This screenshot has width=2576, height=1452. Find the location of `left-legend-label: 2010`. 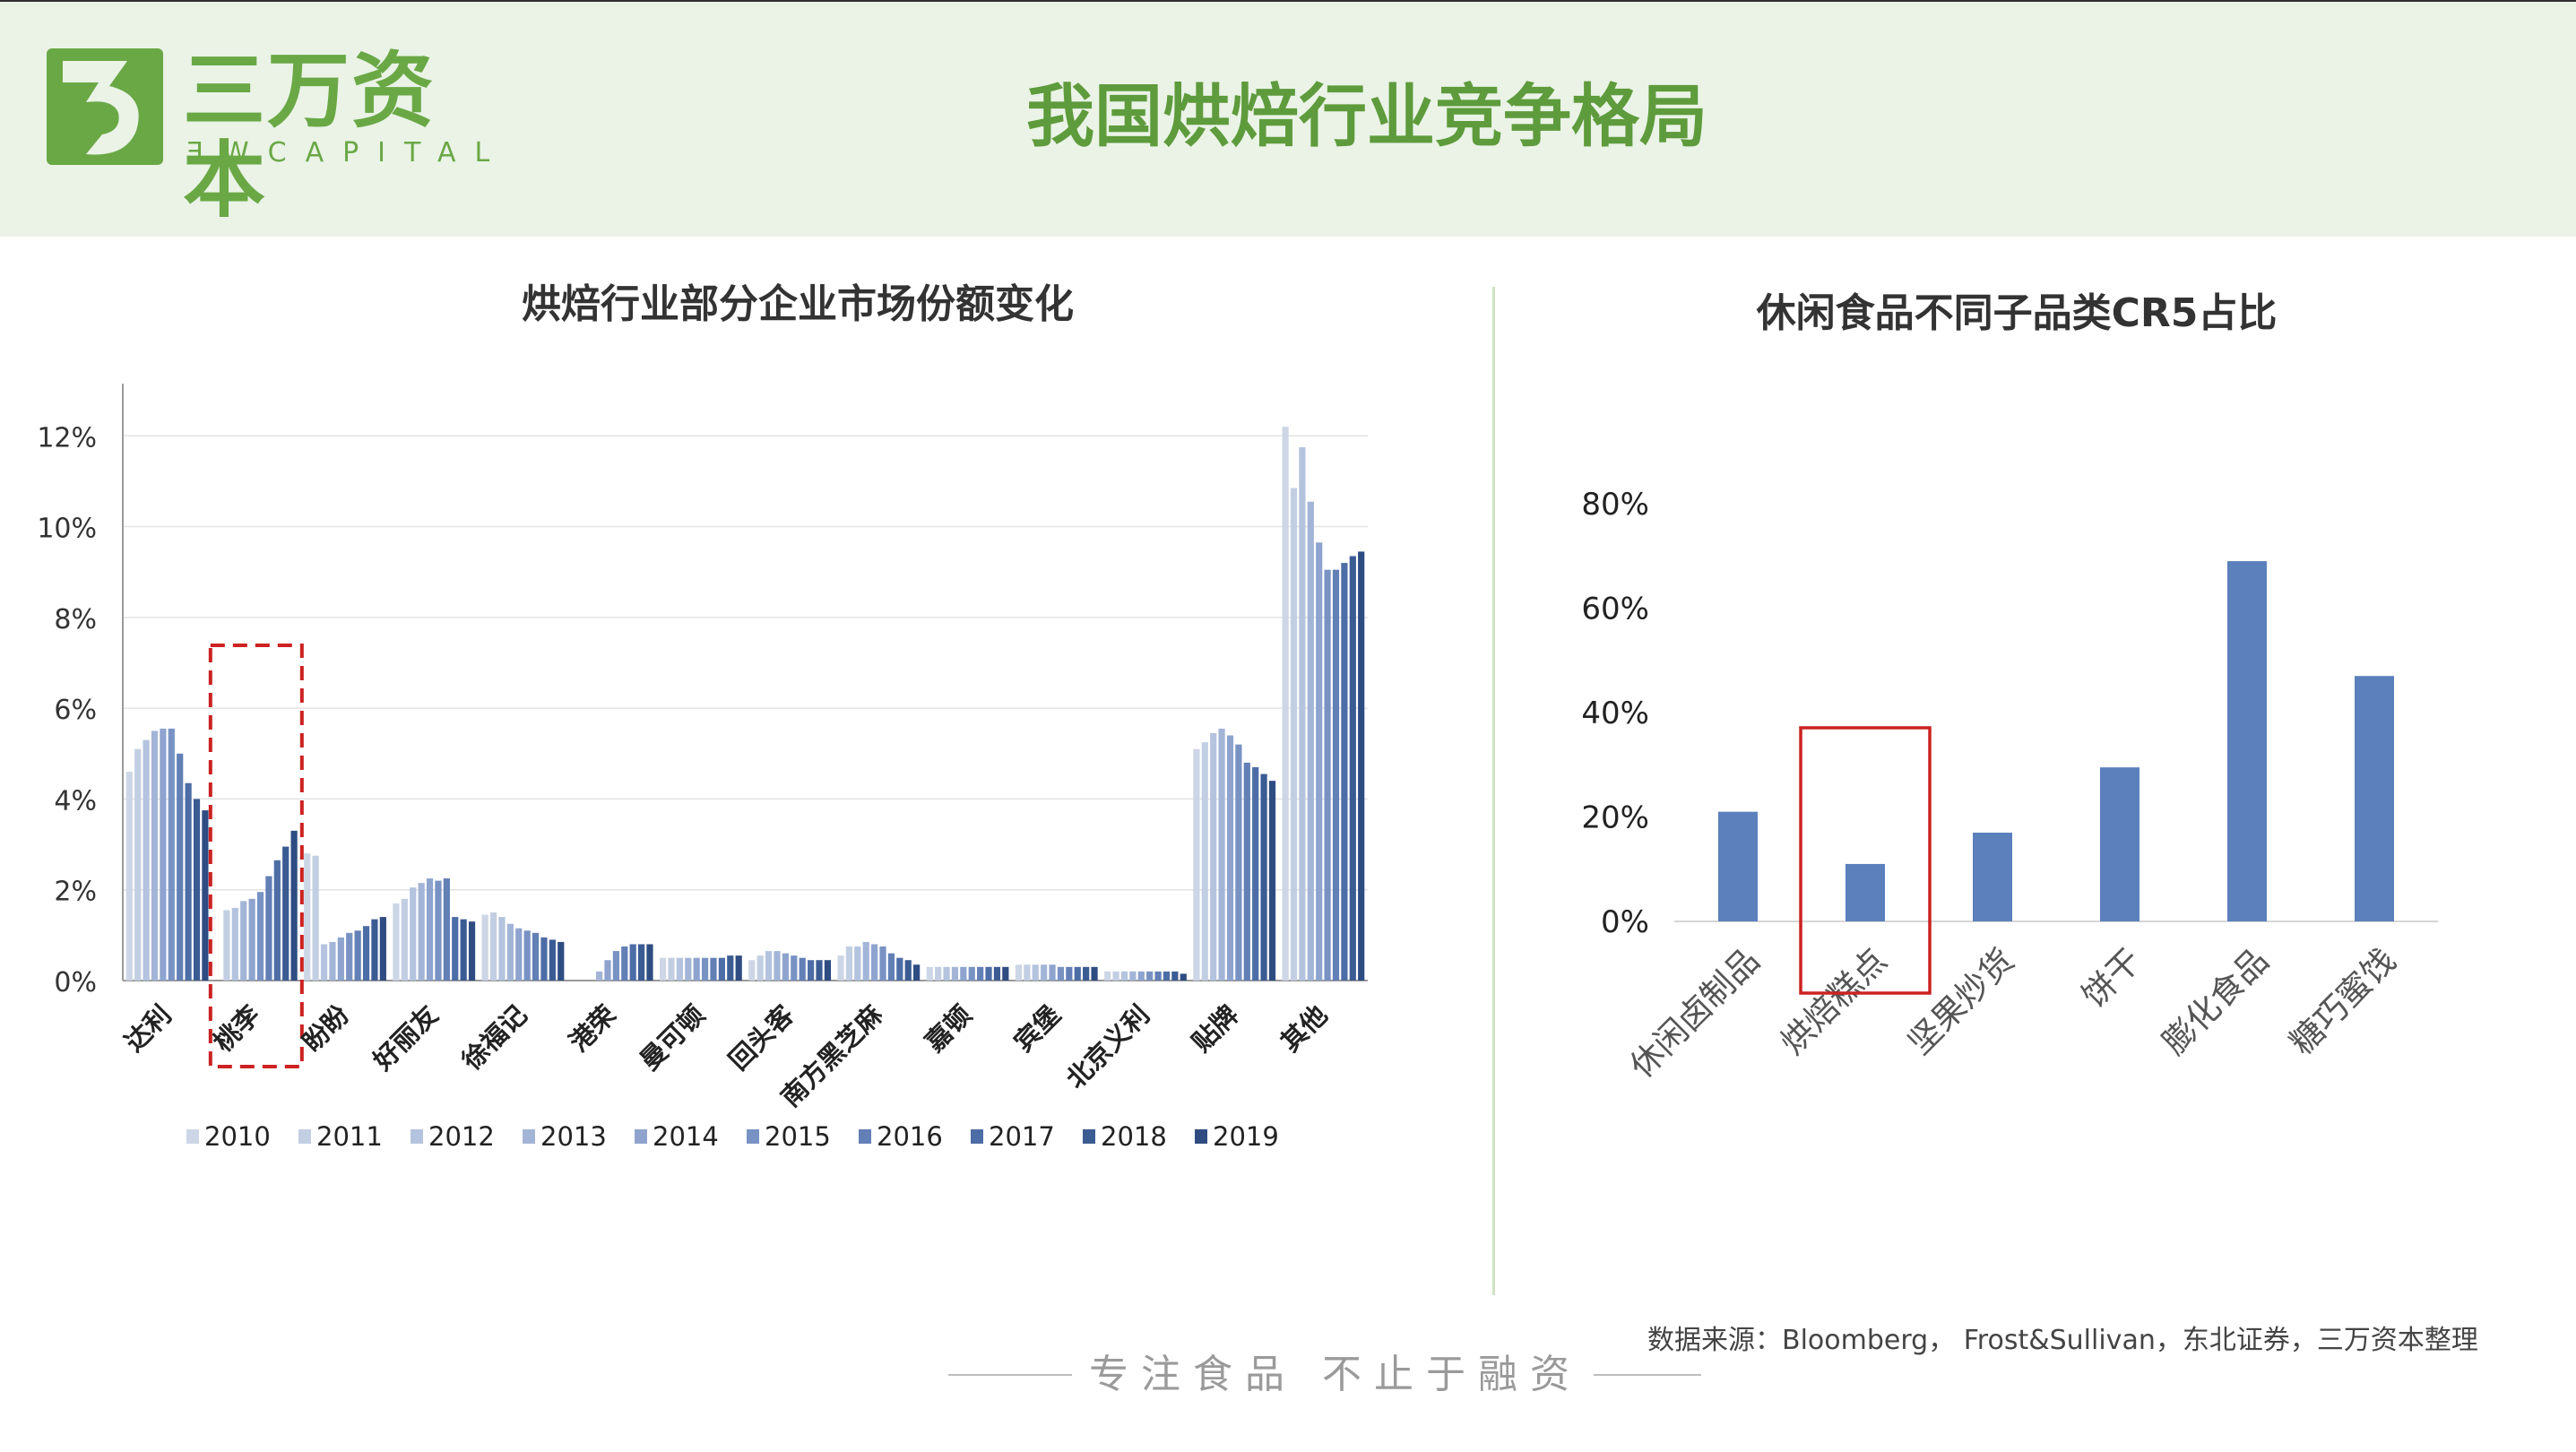

left-legend-label: 2010 is located at coordinates (237, 1136).